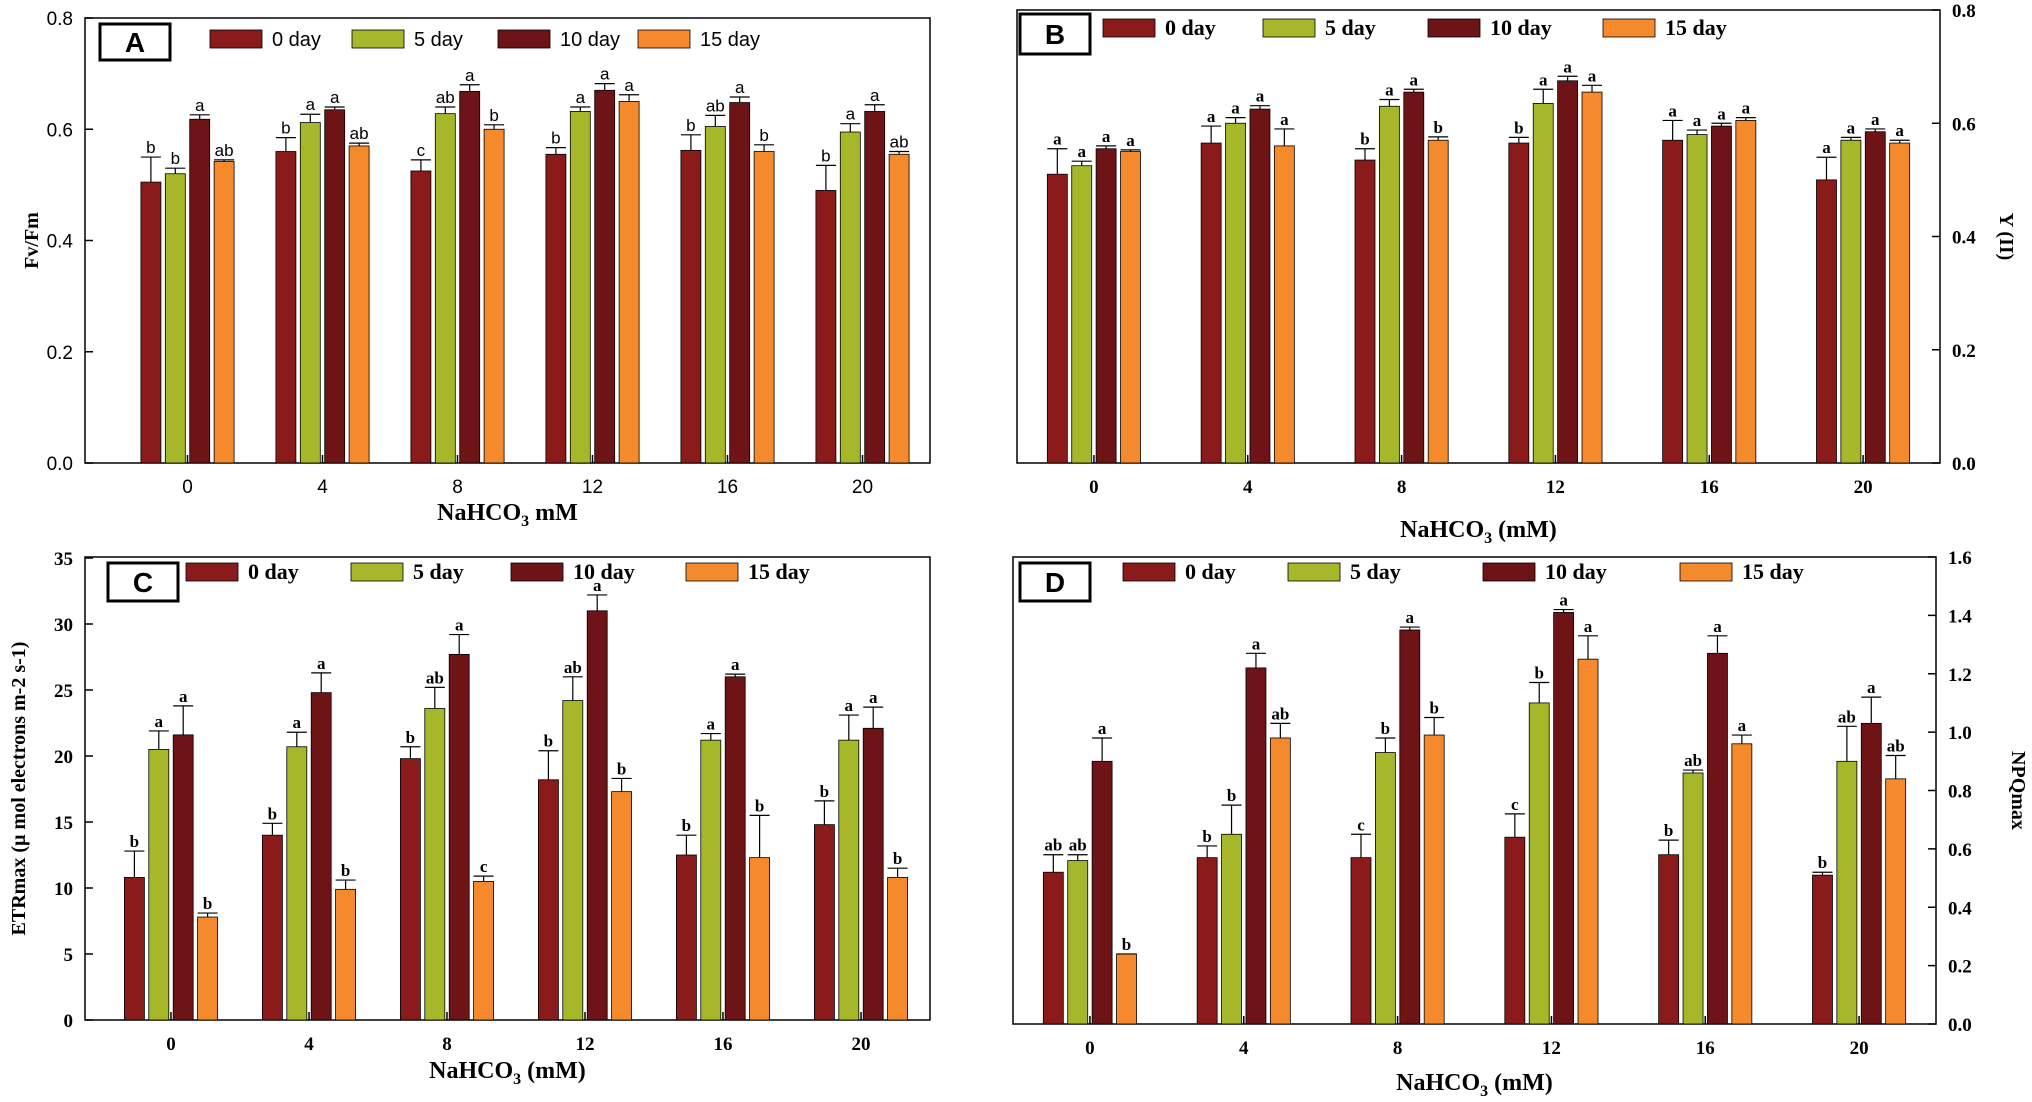  Describe the element at coordinates (143, 582) in the screenshot. I see `panel-label: C` at that location.